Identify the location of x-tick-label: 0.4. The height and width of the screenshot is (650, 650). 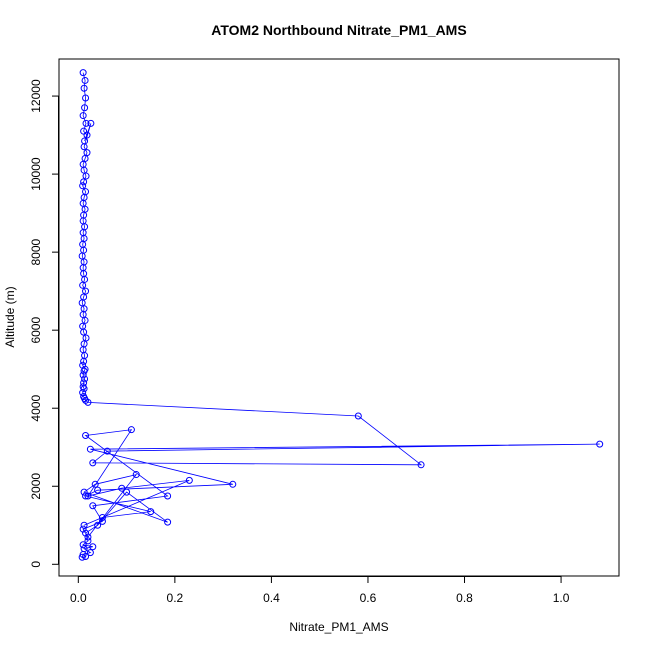
(271, 598).